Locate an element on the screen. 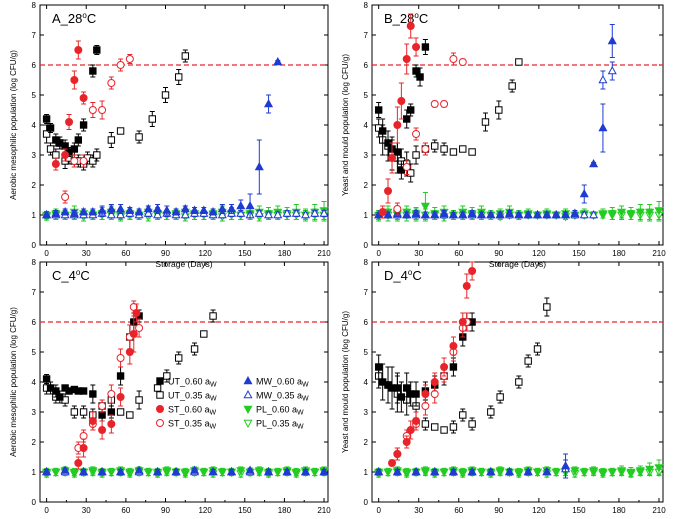  panel-c-y-tick-label: 3 is located at coordinates (34, 412).